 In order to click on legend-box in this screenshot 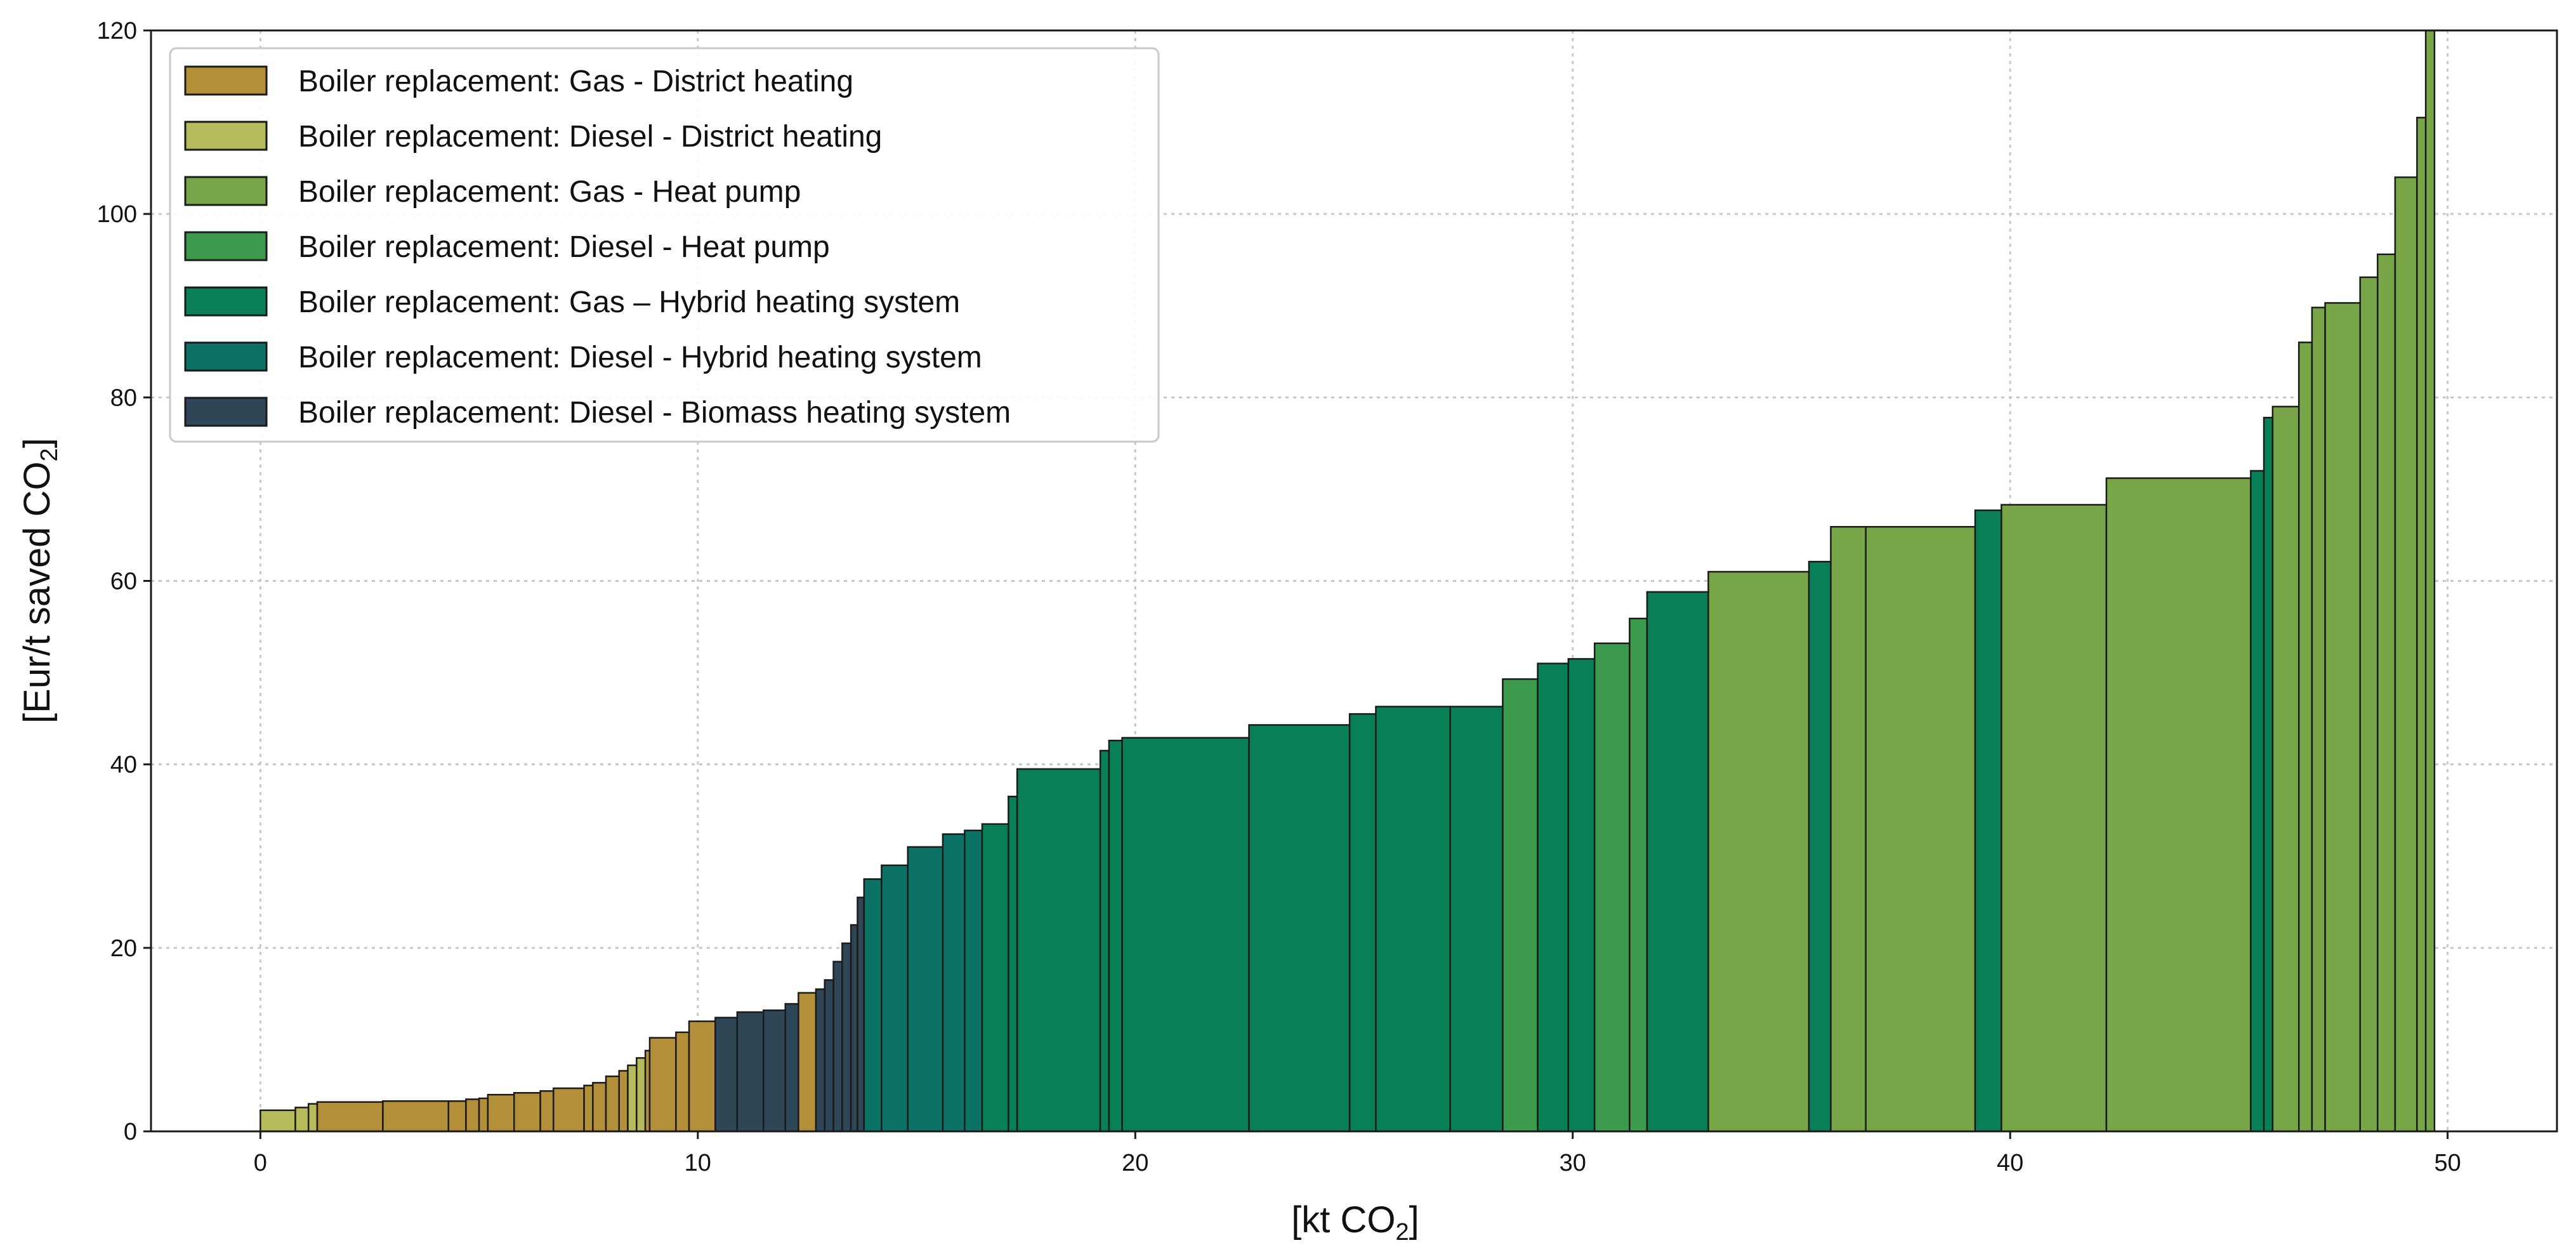, I will do `click(664, 245)`.